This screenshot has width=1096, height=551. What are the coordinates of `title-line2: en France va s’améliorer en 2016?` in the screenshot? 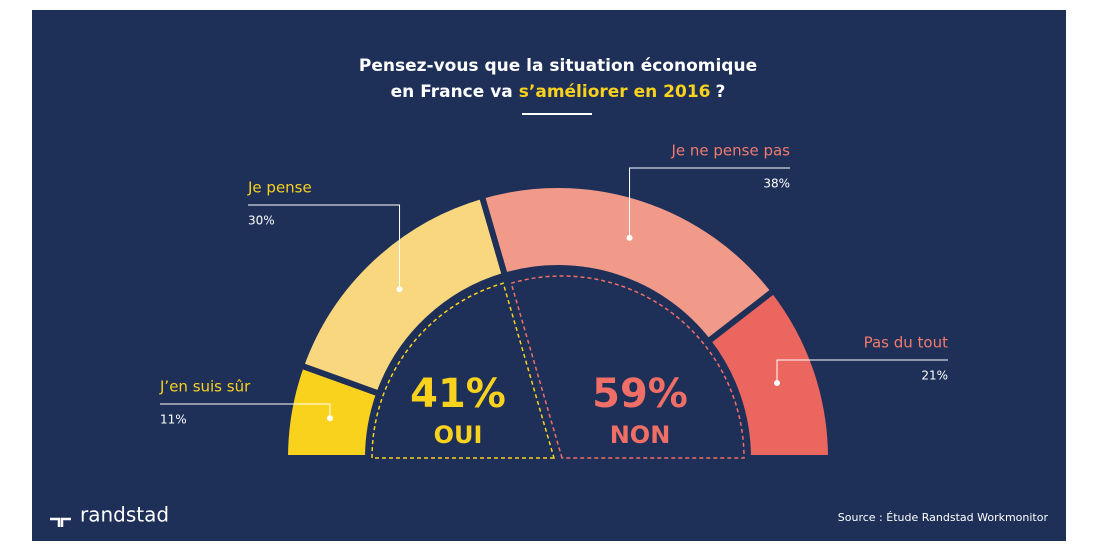 It's located at (558, 92).